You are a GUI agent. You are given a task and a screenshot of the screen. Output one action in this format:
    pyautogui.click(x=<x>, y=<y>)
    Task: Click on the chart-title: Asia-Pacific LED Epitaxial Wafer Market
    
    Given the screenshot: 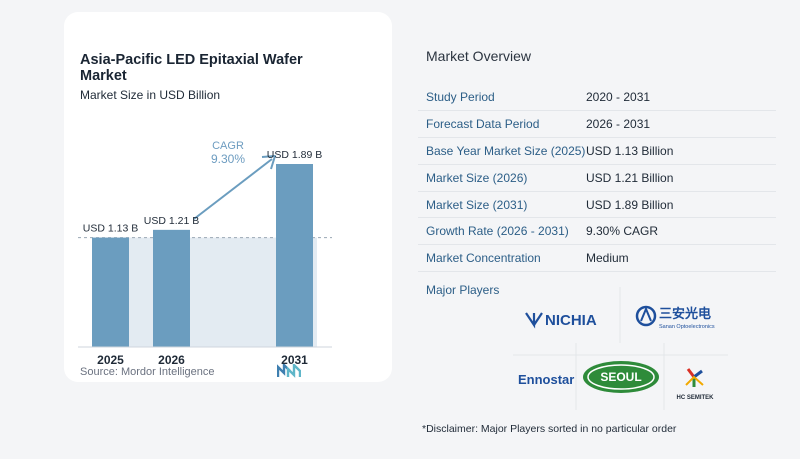 What is the action you would take?
    pyautogui.click(x=191, y=68)
    